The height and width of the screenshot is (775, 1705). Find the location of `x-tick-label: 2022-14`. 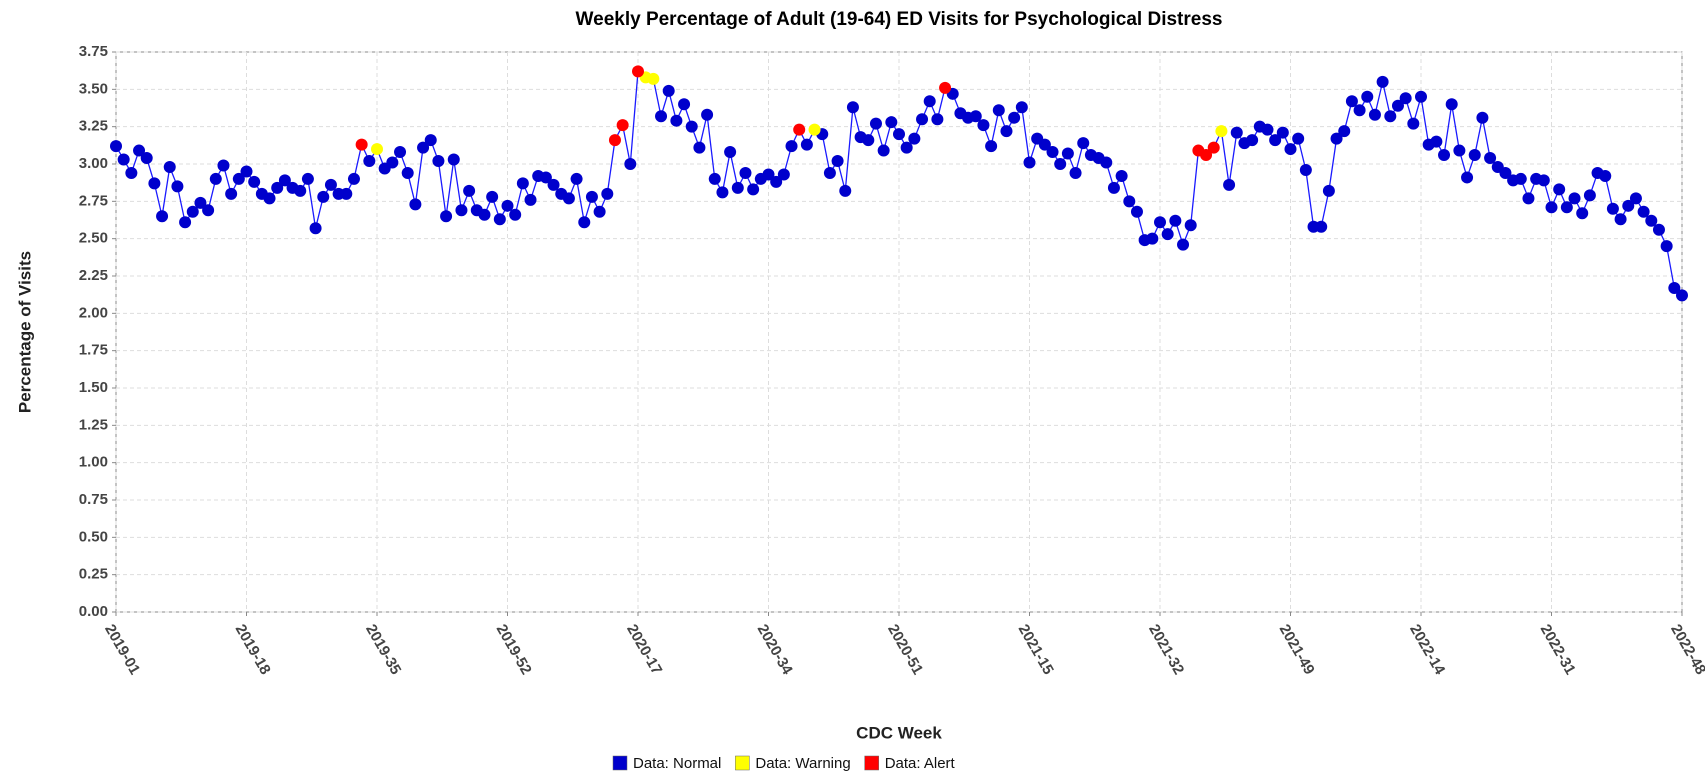

x-tick-label: 2022-14 is located at coordinates (1427, 649).